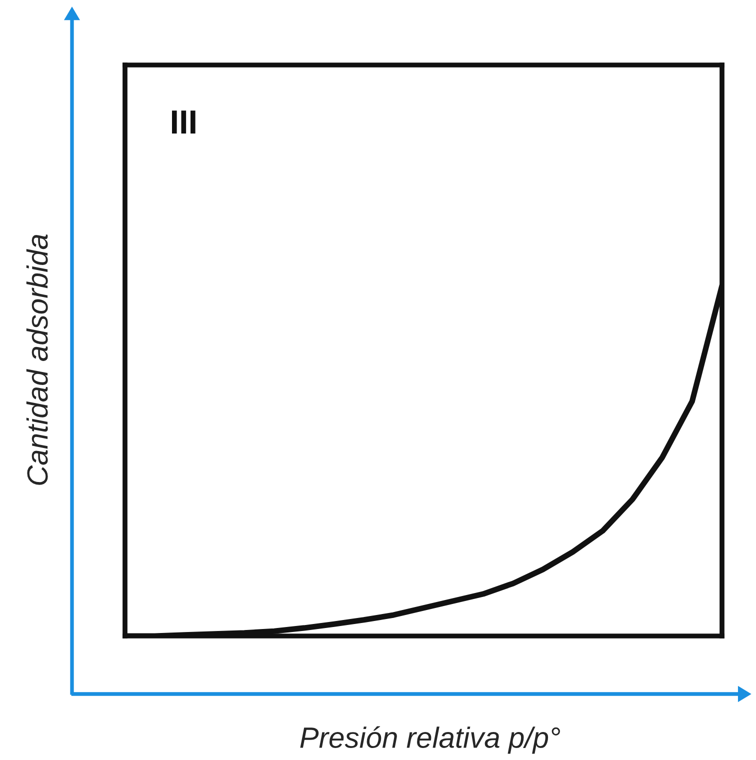  Describe the element at coordinates (184, 122) in the screenshot. I see `text: III` at that location.